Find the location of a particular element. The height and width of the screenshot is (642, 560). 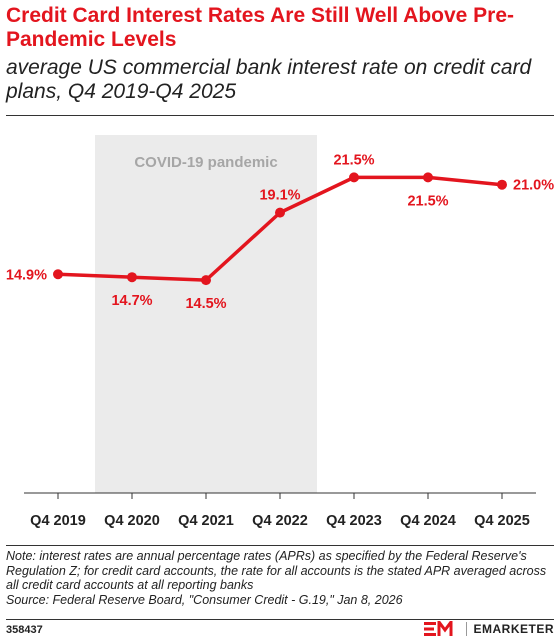

data-label: 14.9% is located at coordinates (26, 275).